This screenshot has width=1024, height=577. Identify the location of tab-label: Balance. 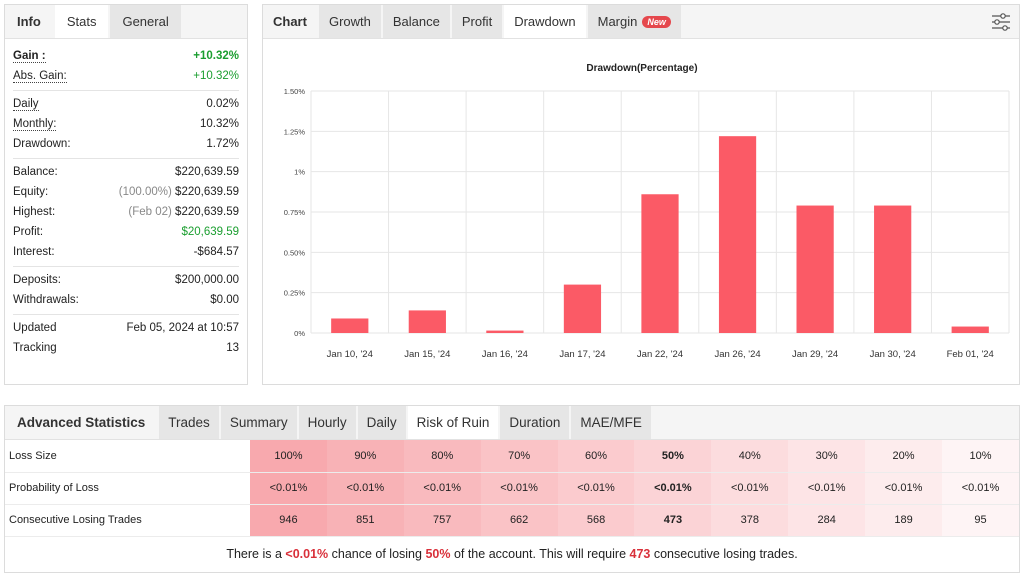
(416, 21).